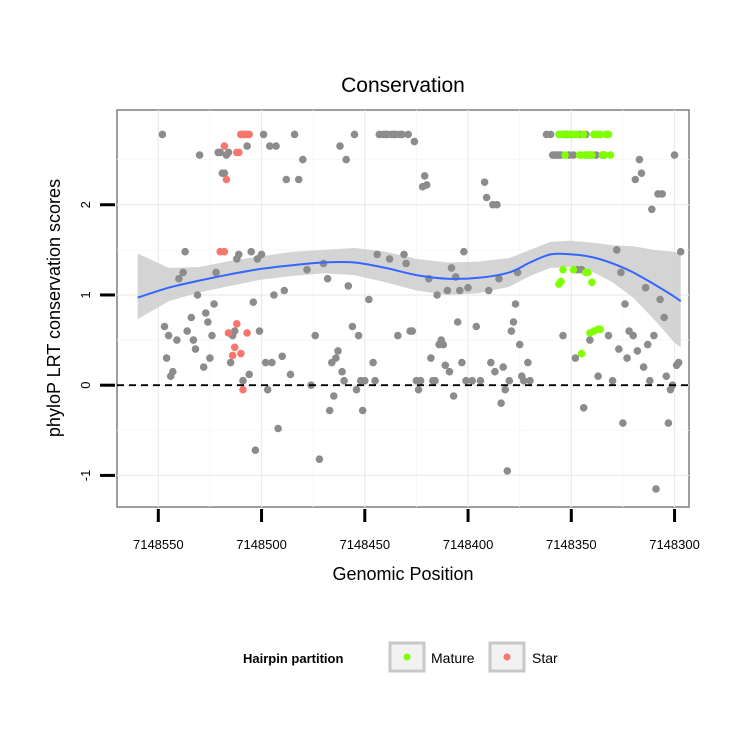 This screenshot has width=750, height=750. Describe the element at coordinates (400, 657) in the screenshot. I see `legend: Hairpin partition Mature Star` at that location.